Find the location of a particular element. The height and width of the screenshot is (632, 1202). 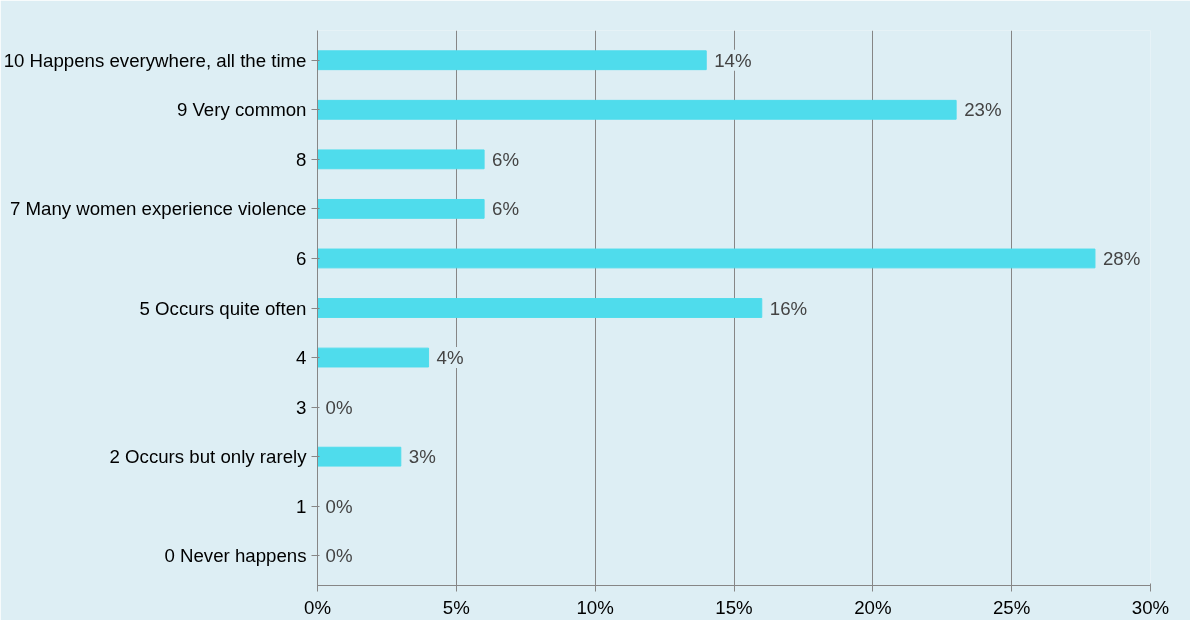

x-tick-label: 5% is located at coordinates (456, 607).